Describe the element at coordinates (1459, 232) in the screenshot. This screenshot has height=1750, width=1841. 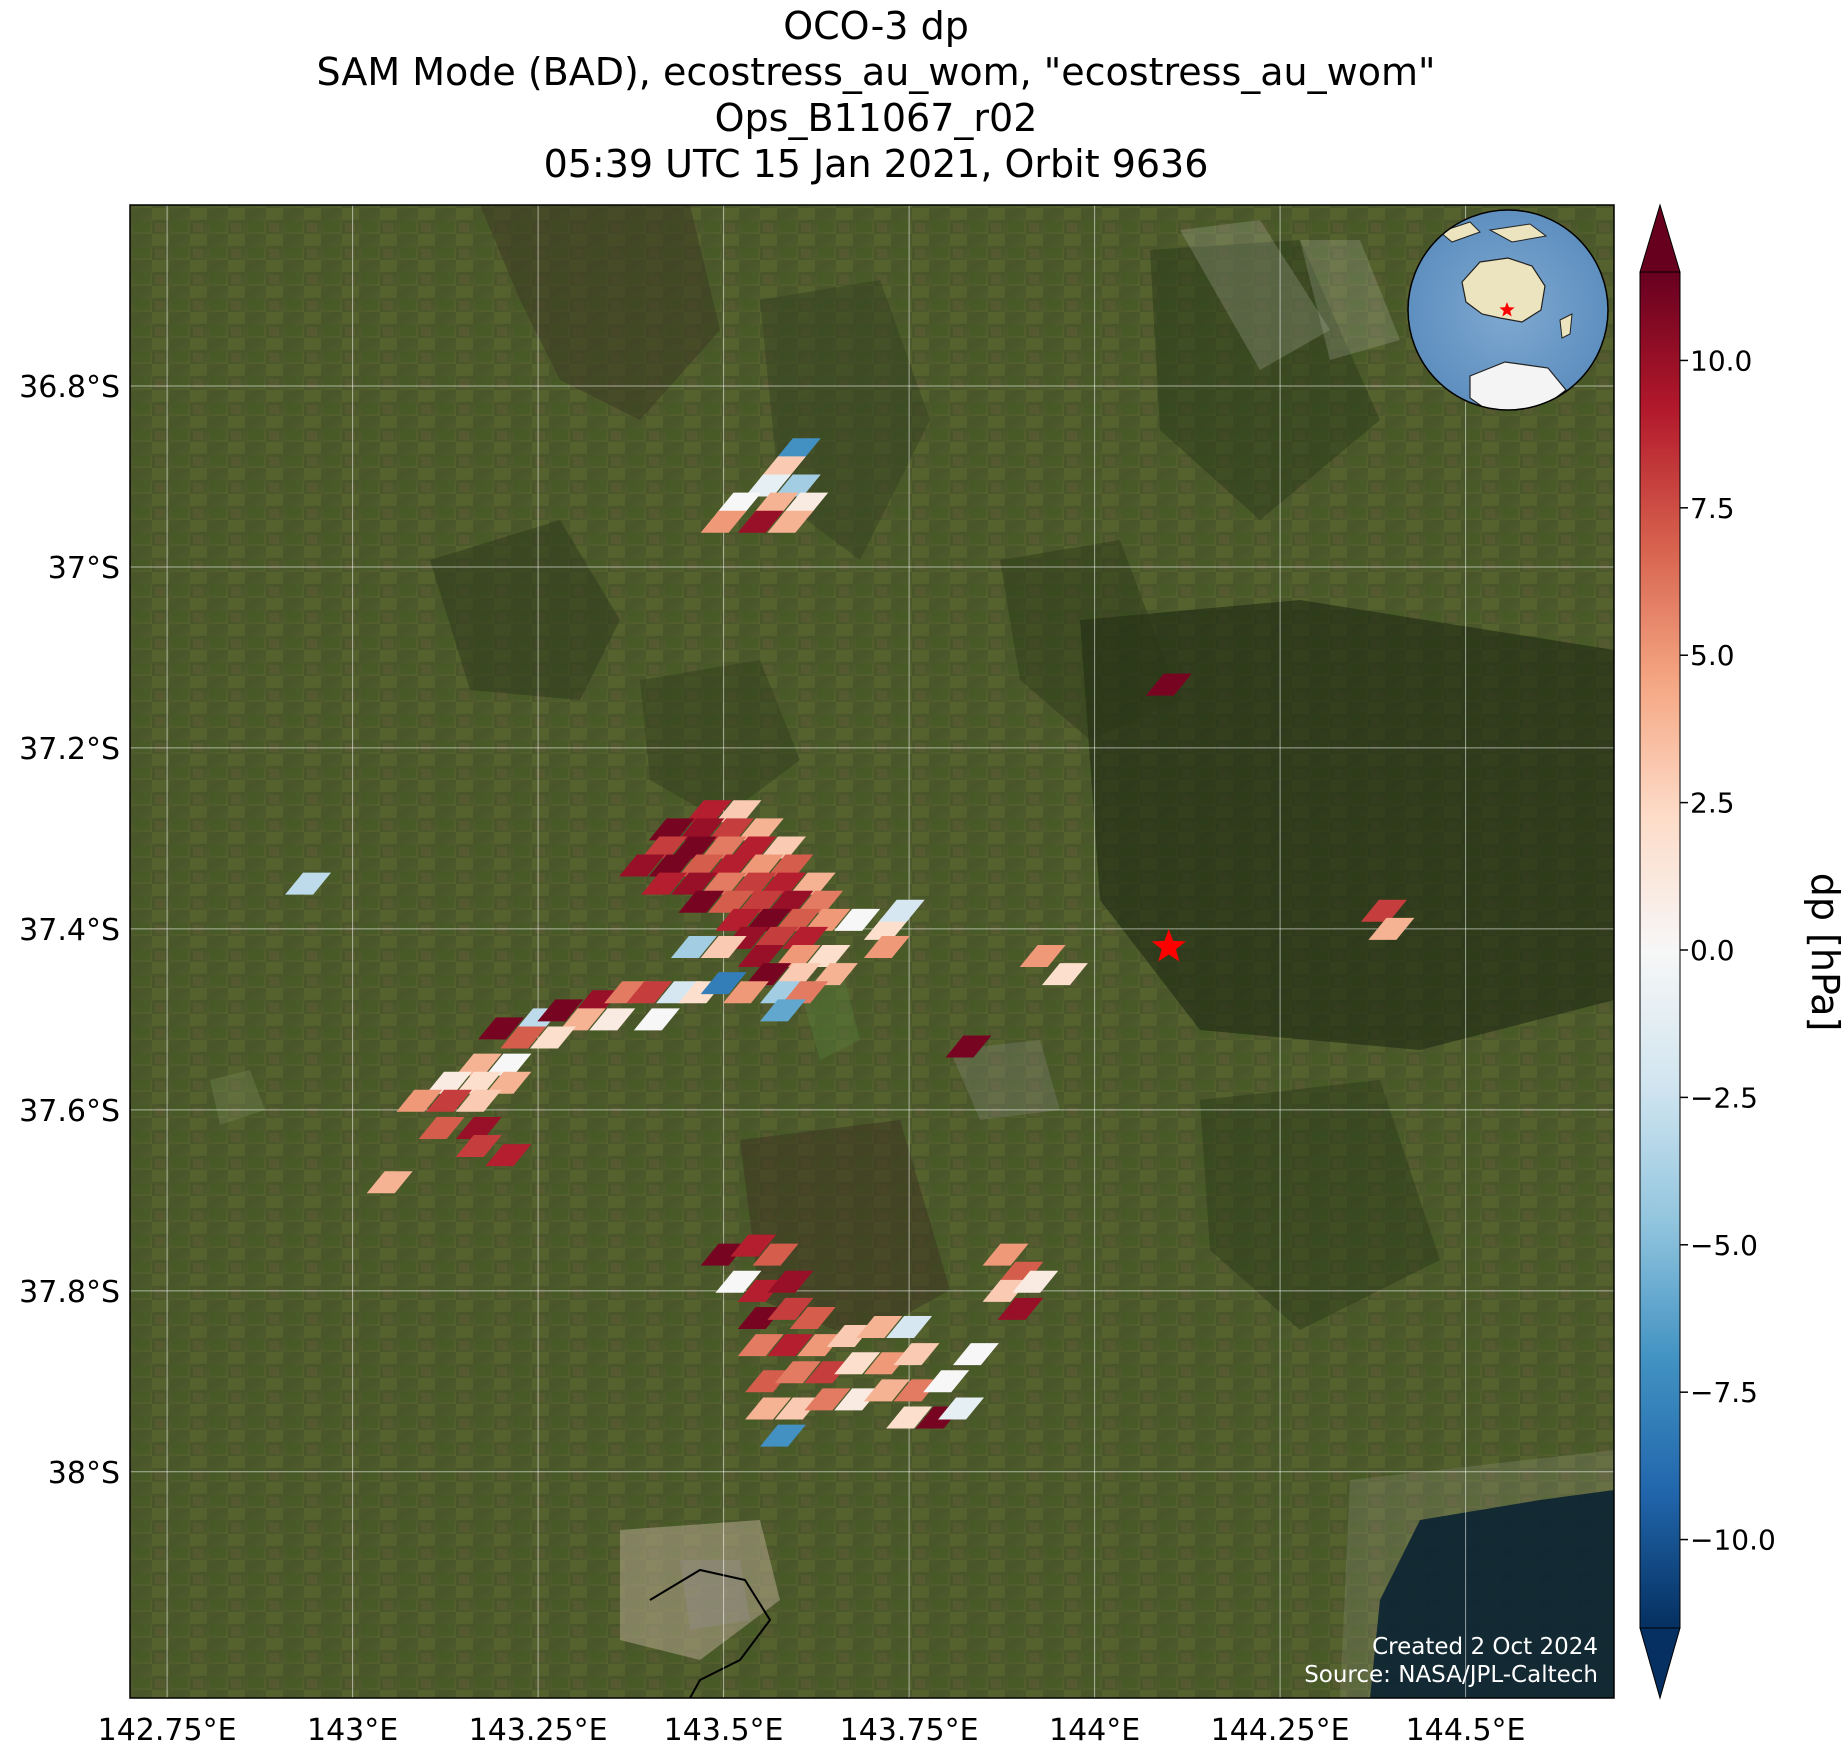
I see `asia-islands` at that location.